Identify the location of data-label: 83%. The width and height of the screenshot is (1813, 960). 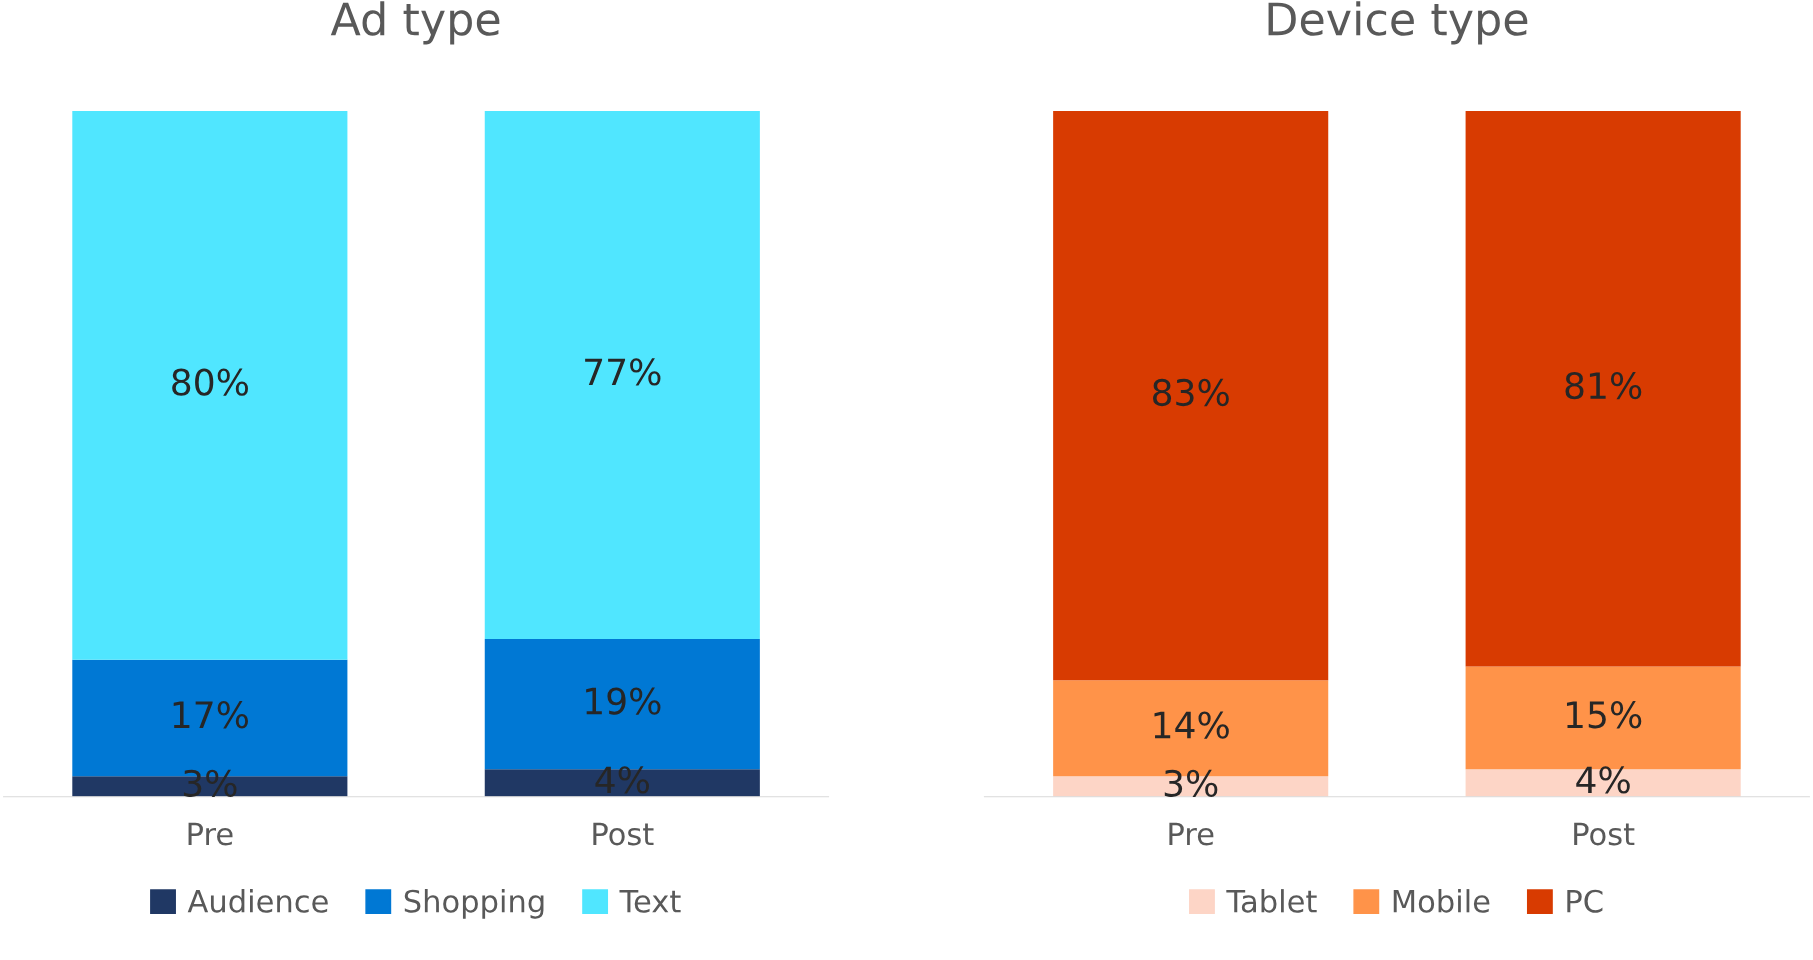
(1191, 392).